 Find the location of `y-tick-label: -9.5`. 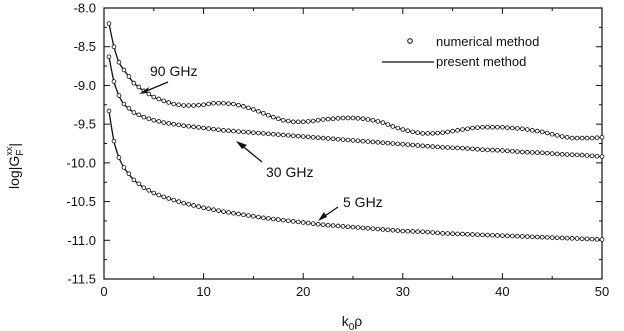

y-tick-label: -9.5 is located at coordinates (85, 124).